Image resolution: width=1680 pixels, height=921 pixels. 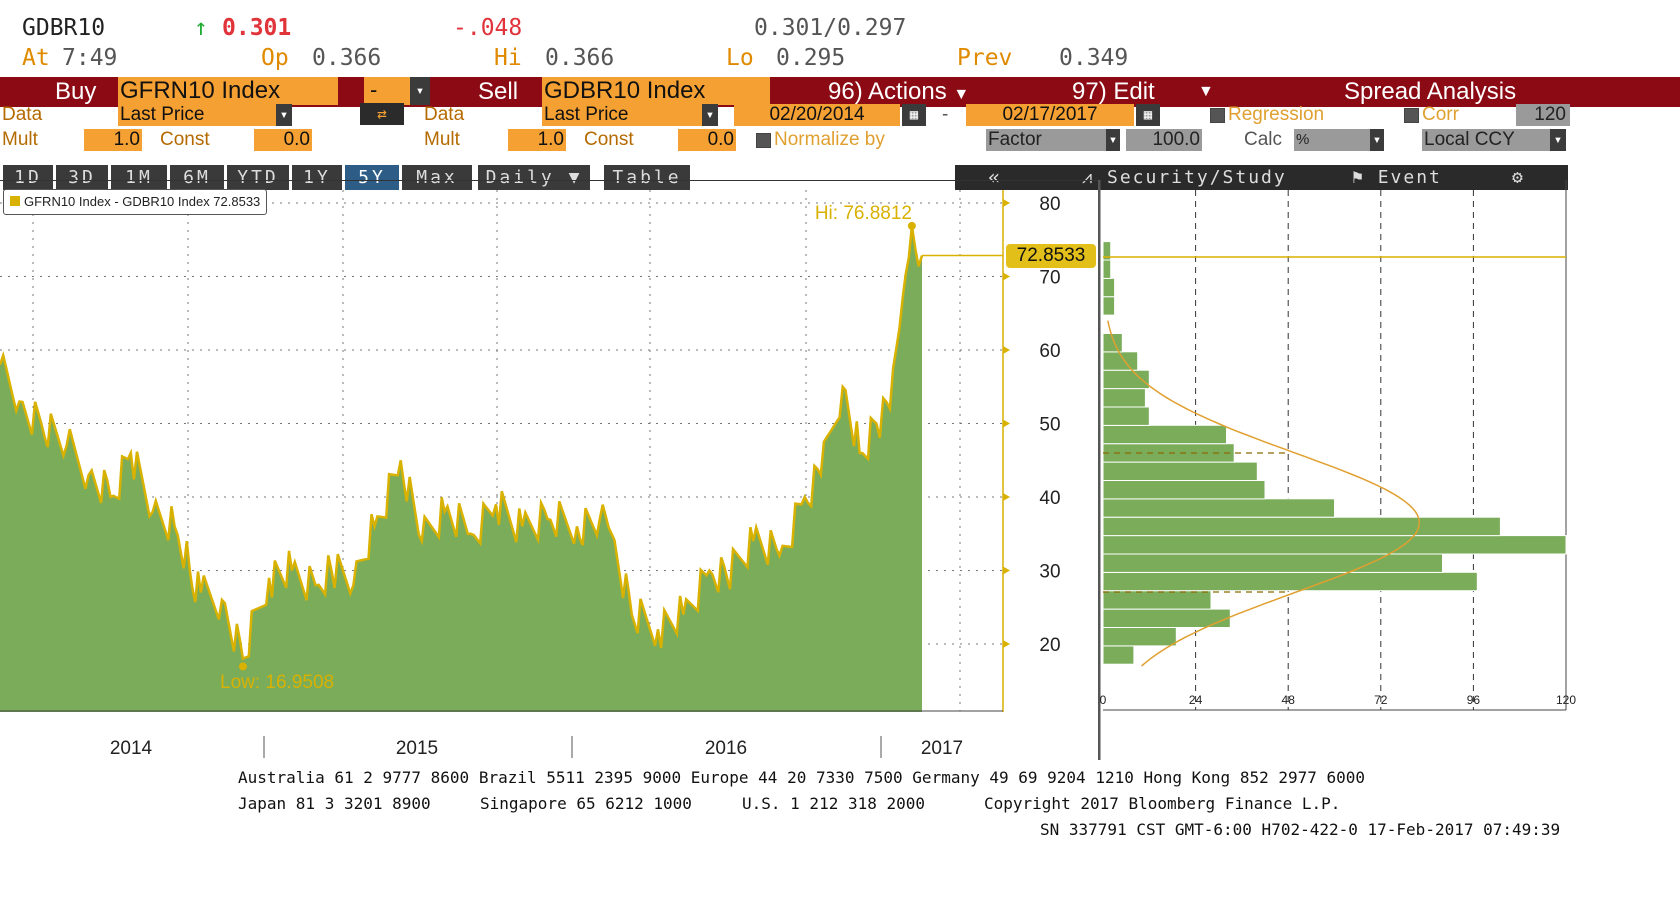 I want to click on settings-gear-icon: ⚙, so click(x=1518, y=177).